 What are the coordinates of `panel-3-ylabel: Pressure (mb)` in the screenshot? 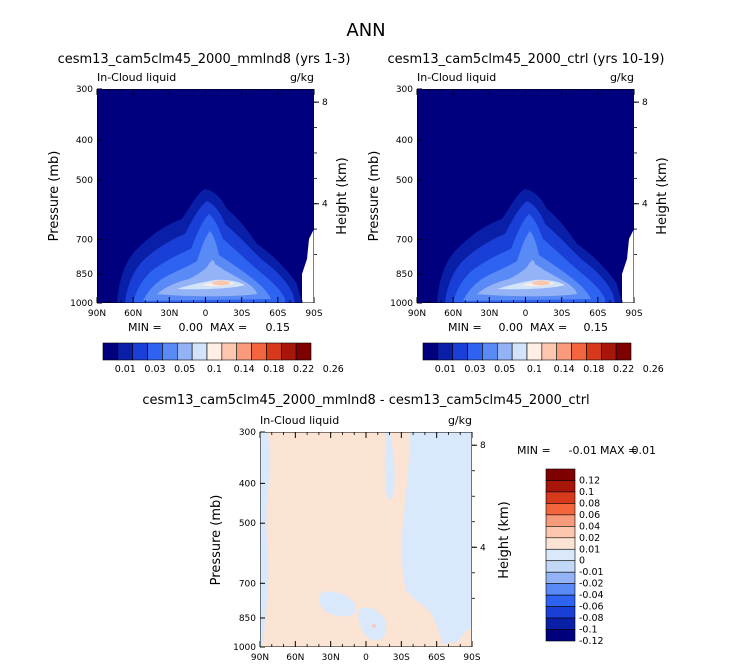 It's located at (216, 540).